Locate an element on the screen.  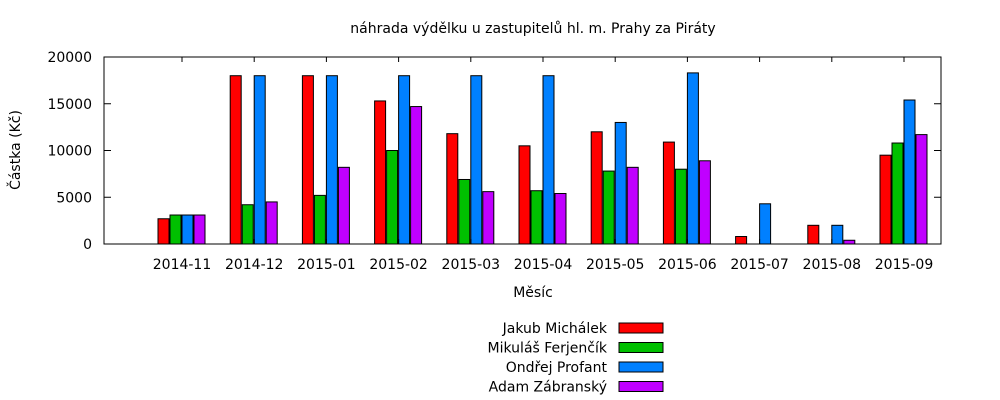
y-tick-label: 0 is located at coordinates (87, 245).